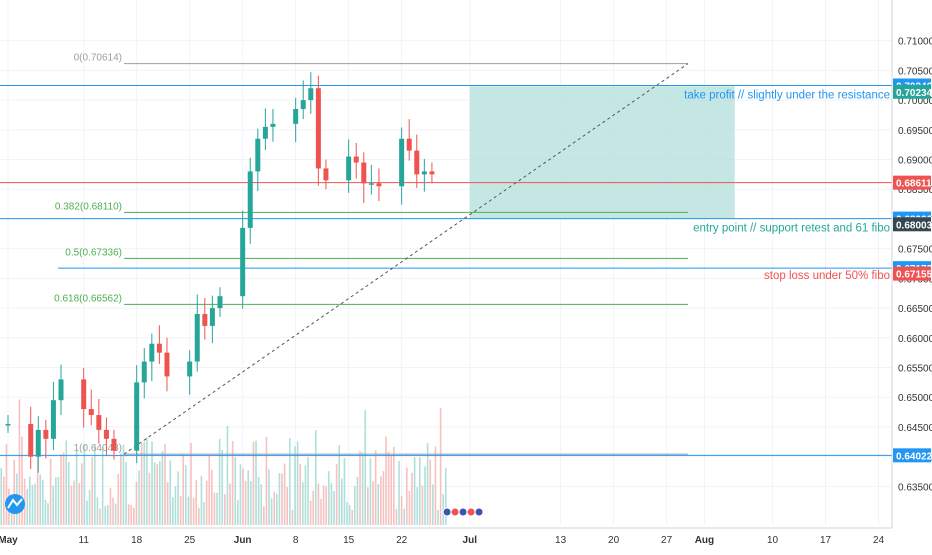 The image size is (932, 555). I want to click on price-tick-label: 0.69500, so click(915, 131).